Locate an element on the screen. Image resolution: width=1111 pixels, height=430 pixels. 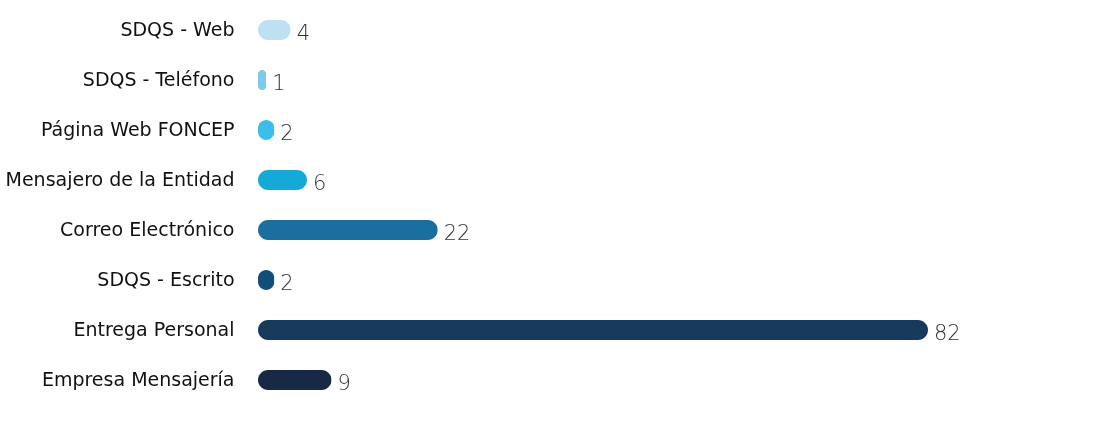
data-label: 22 is located at coordinates (457, 233).